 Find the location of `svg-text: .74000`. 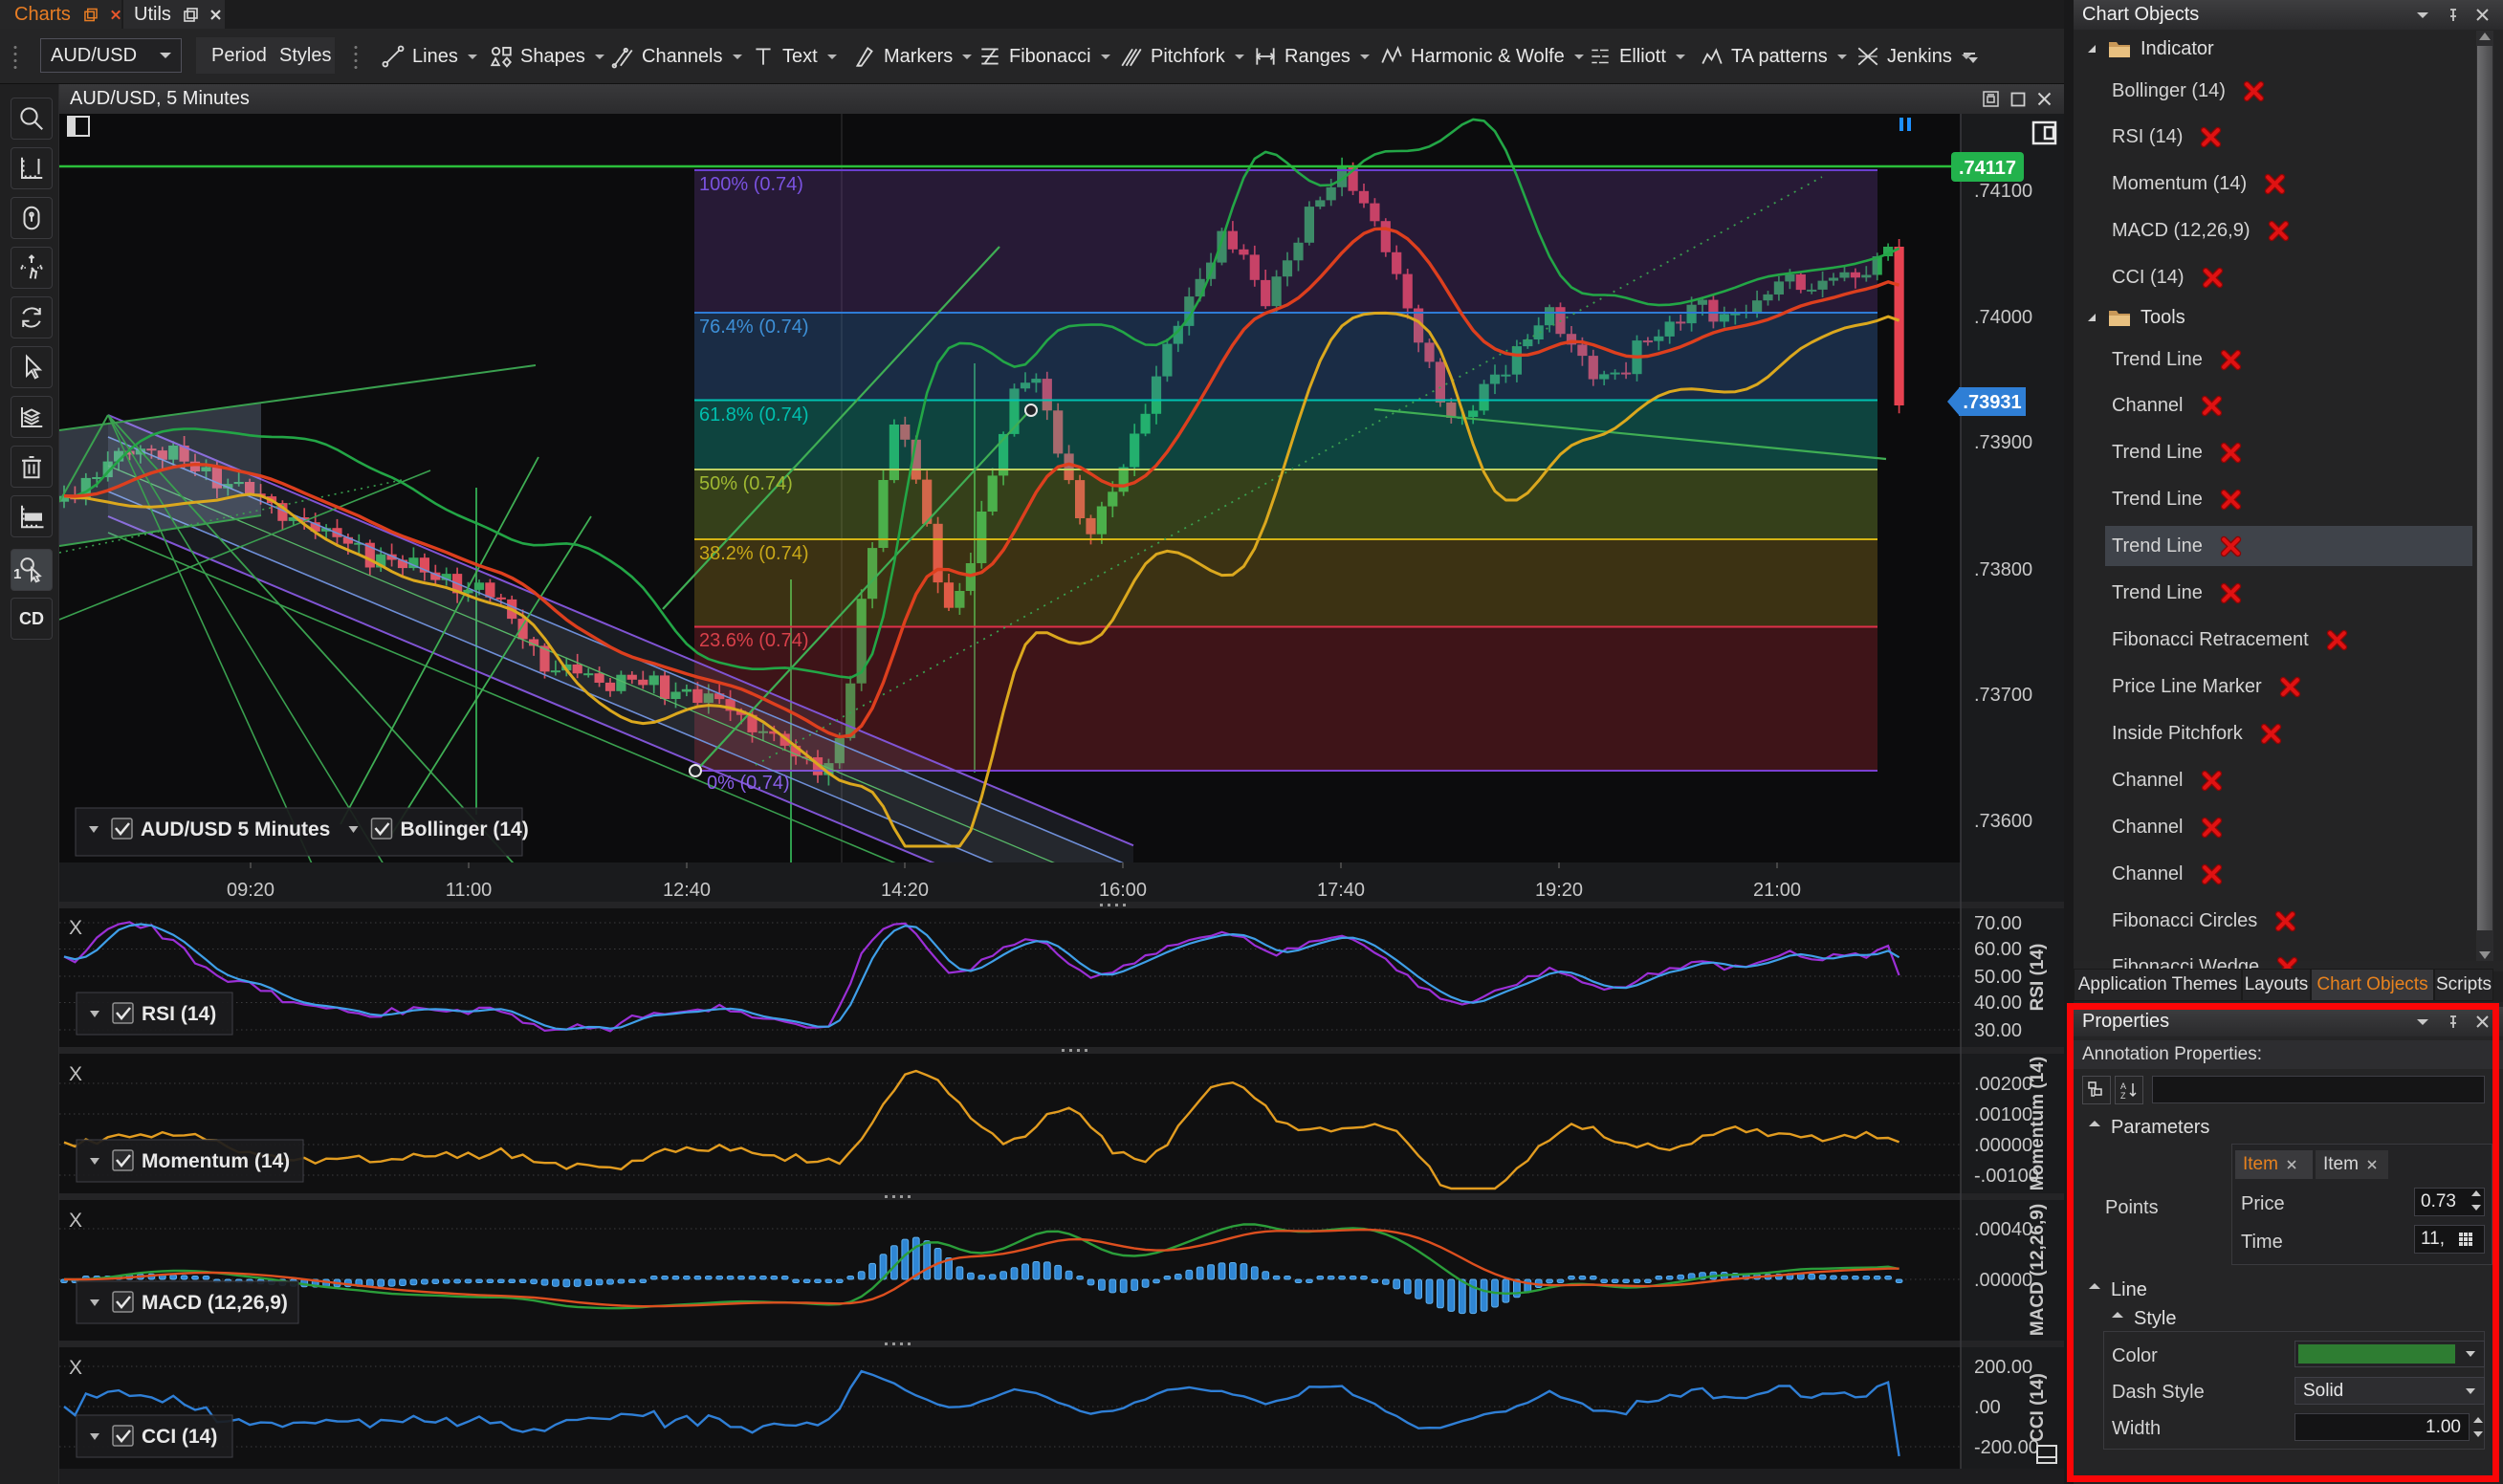

svg-text: .74000 is located at coordinates (2003, 317).